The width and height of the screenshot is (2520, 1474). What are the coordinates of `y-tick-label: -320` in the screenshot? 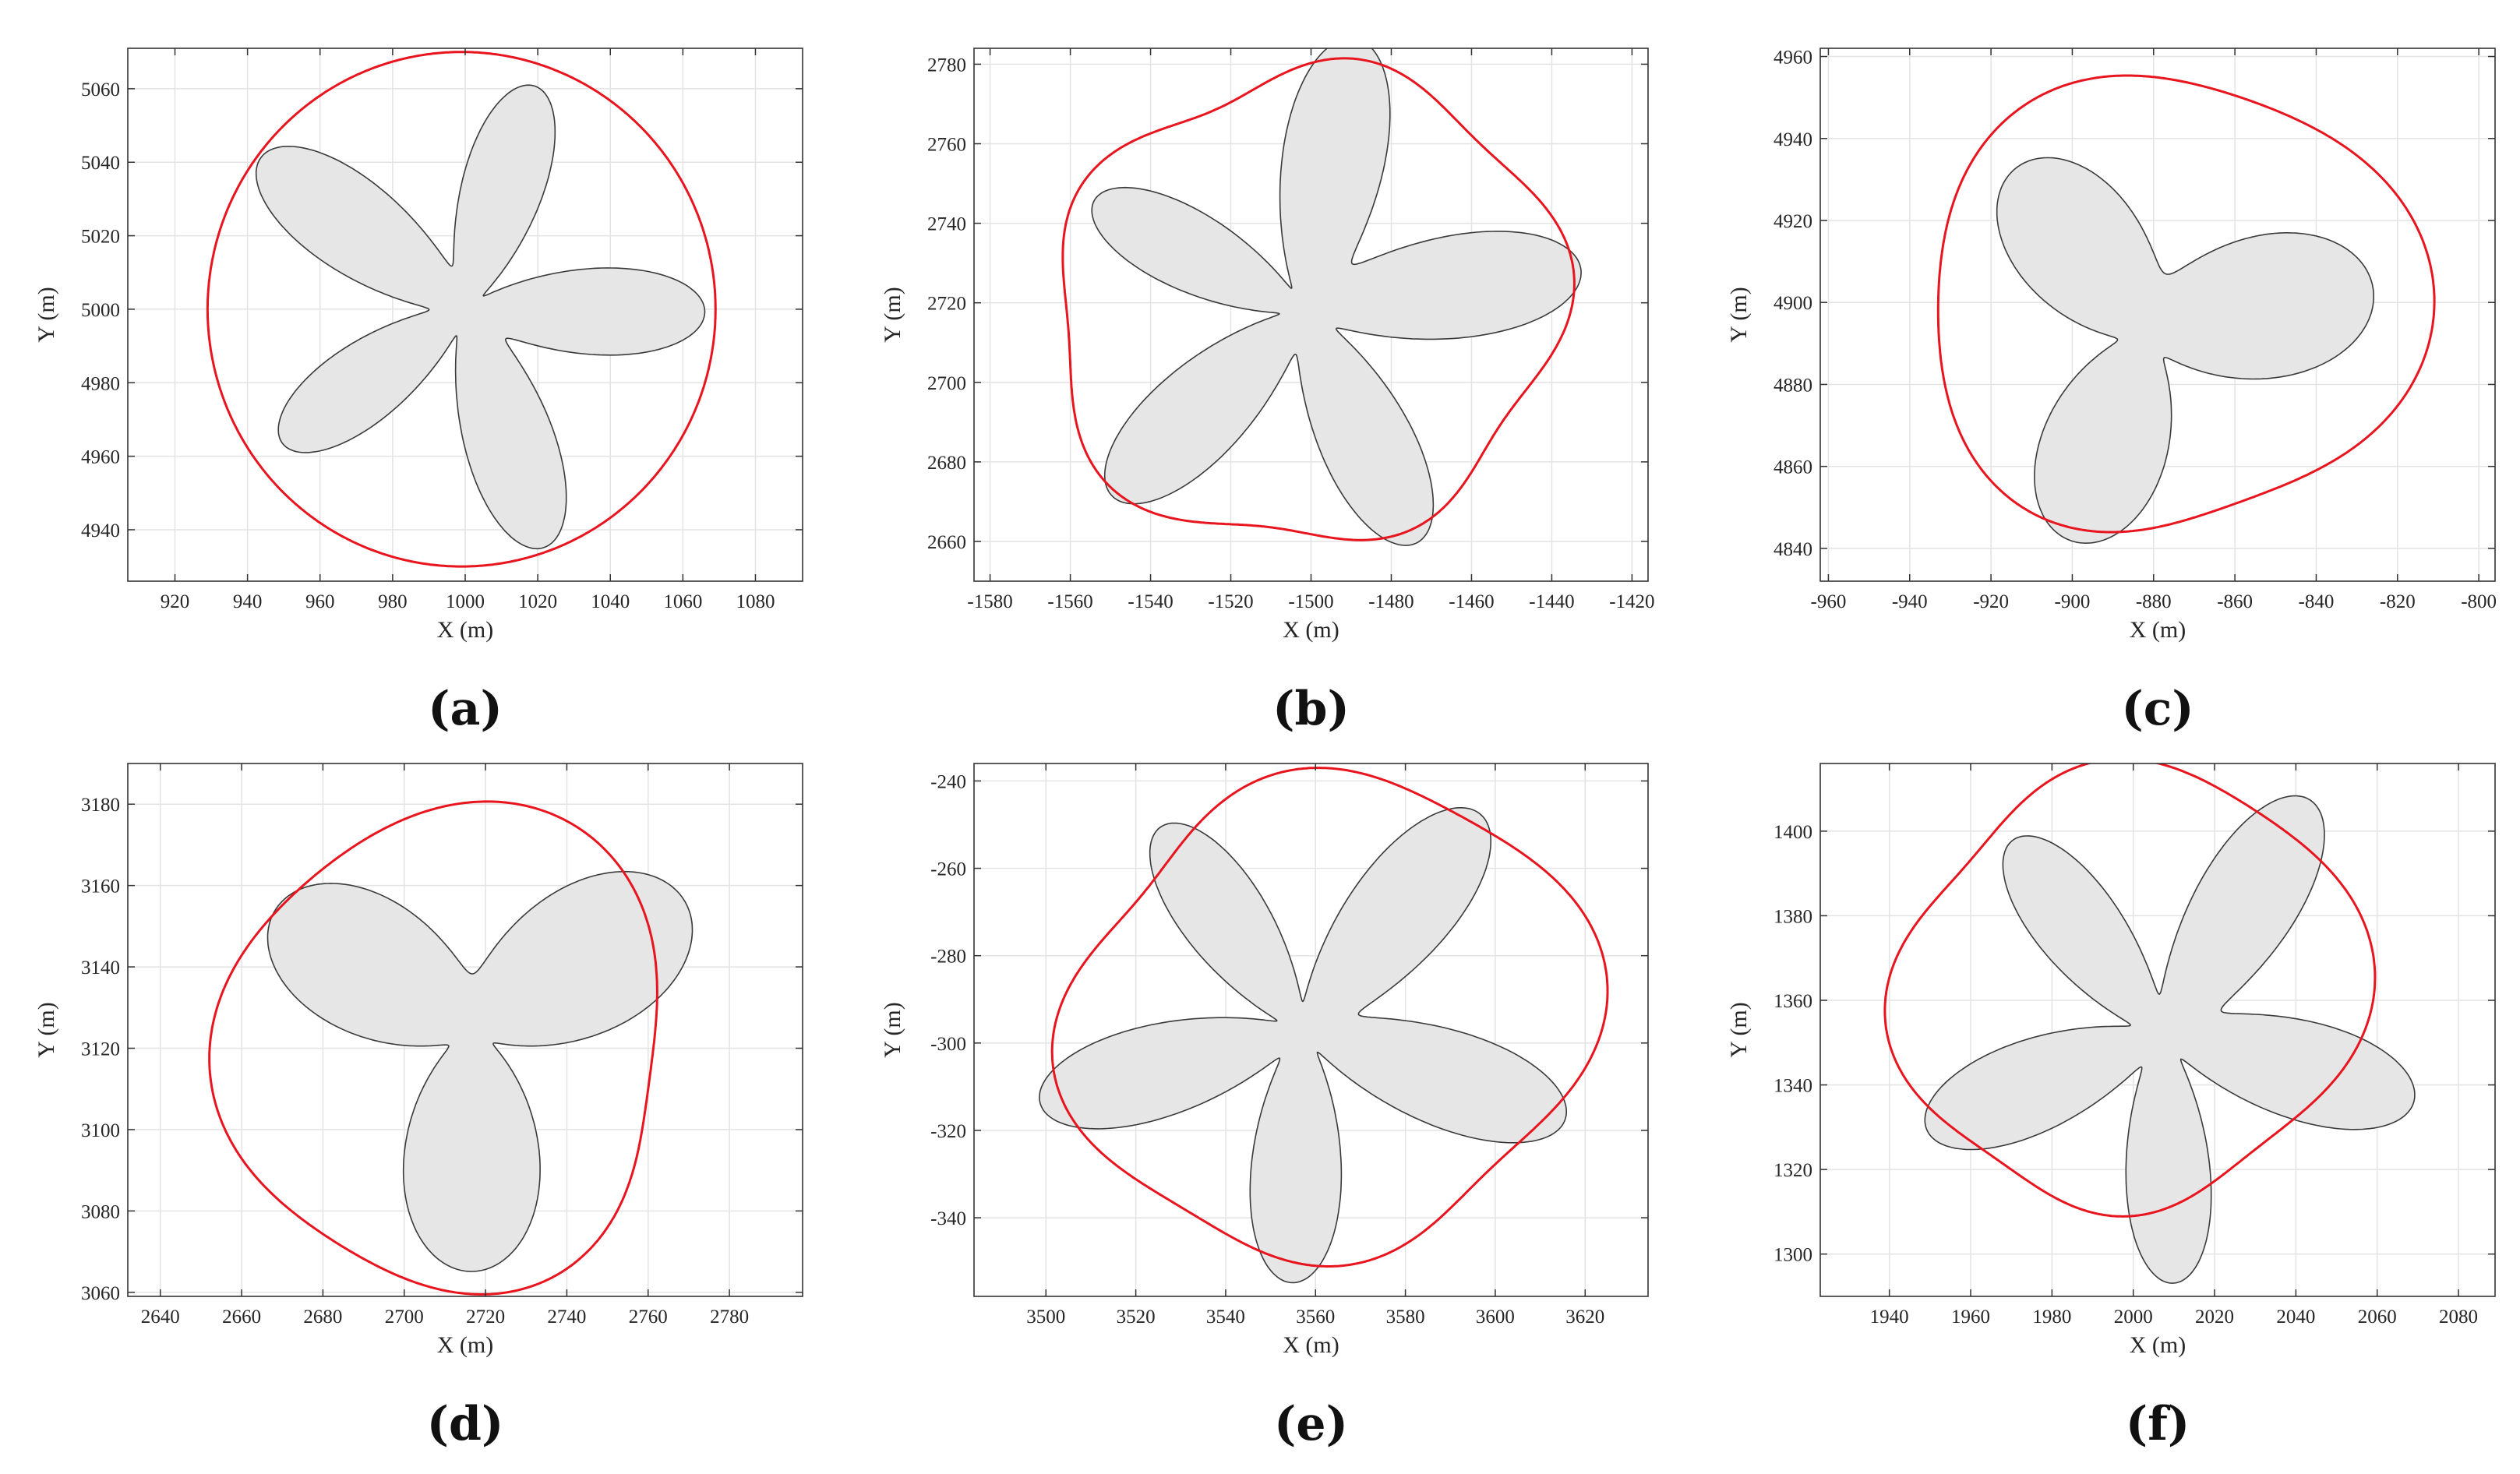 It's located at (948, 1131).